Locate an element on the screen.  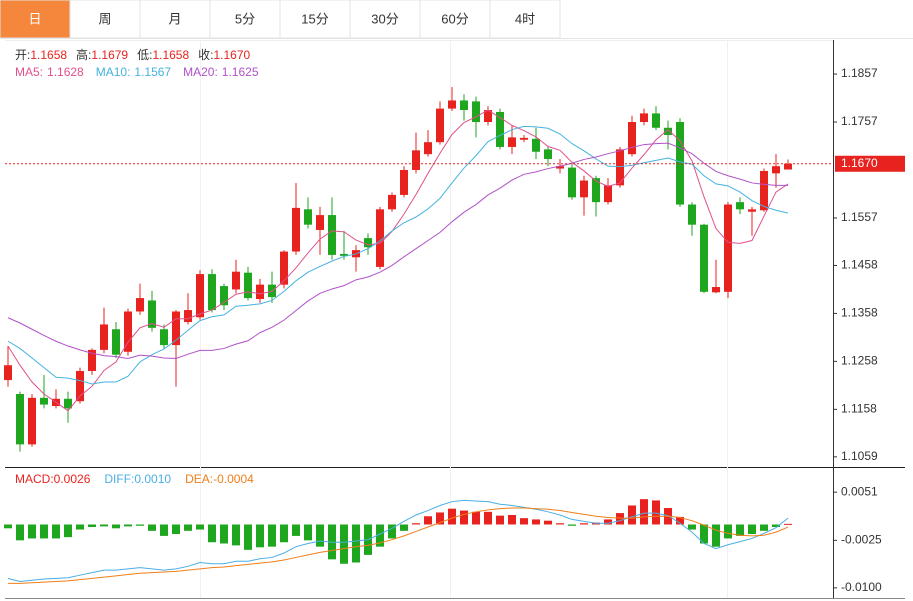
tab-label: 日 is located at coordinates (34, 18).